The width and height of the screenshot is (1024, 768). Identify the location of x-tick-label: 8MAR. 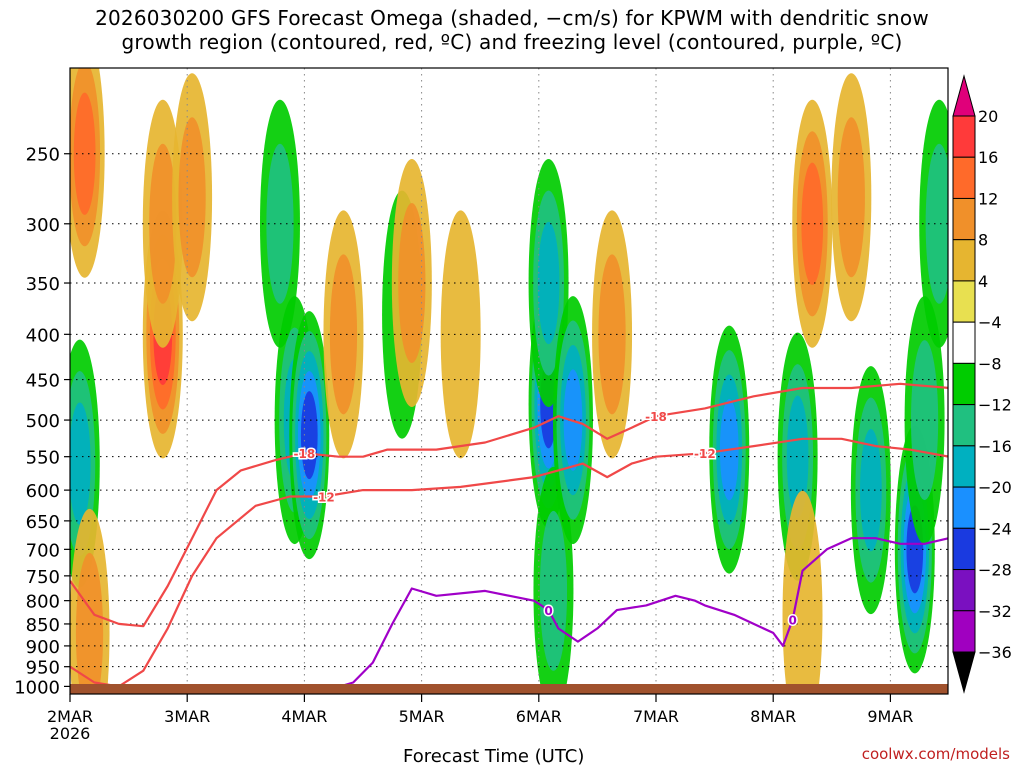
(773, 716).